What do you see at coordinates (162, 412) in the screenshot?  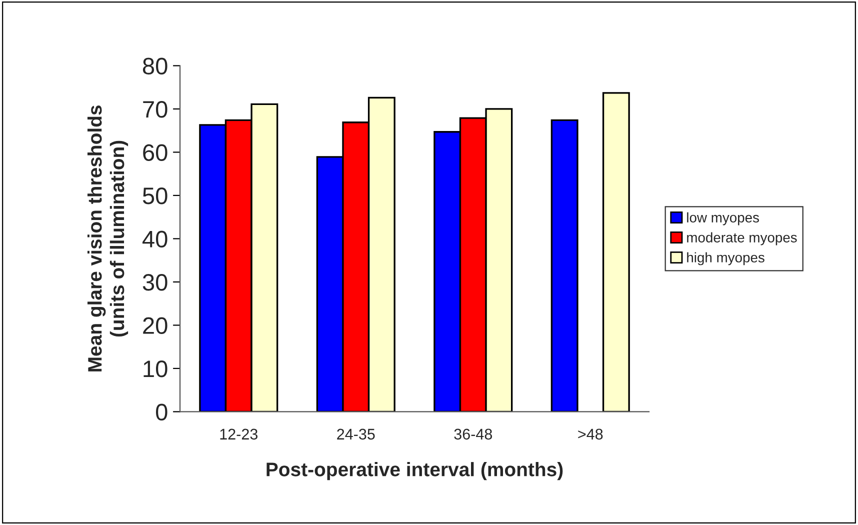 I see `y-tick-label: 0` at bounding box center [162, 412].